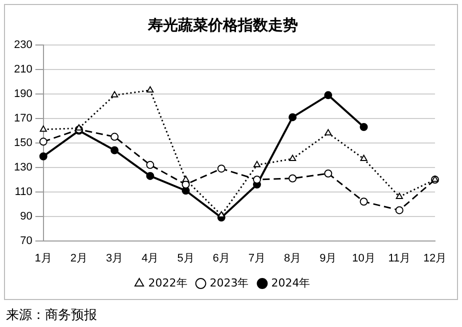 This screenshot has height=327, width=462. I want to click on legend-label: 2024年, so click(290, 283).